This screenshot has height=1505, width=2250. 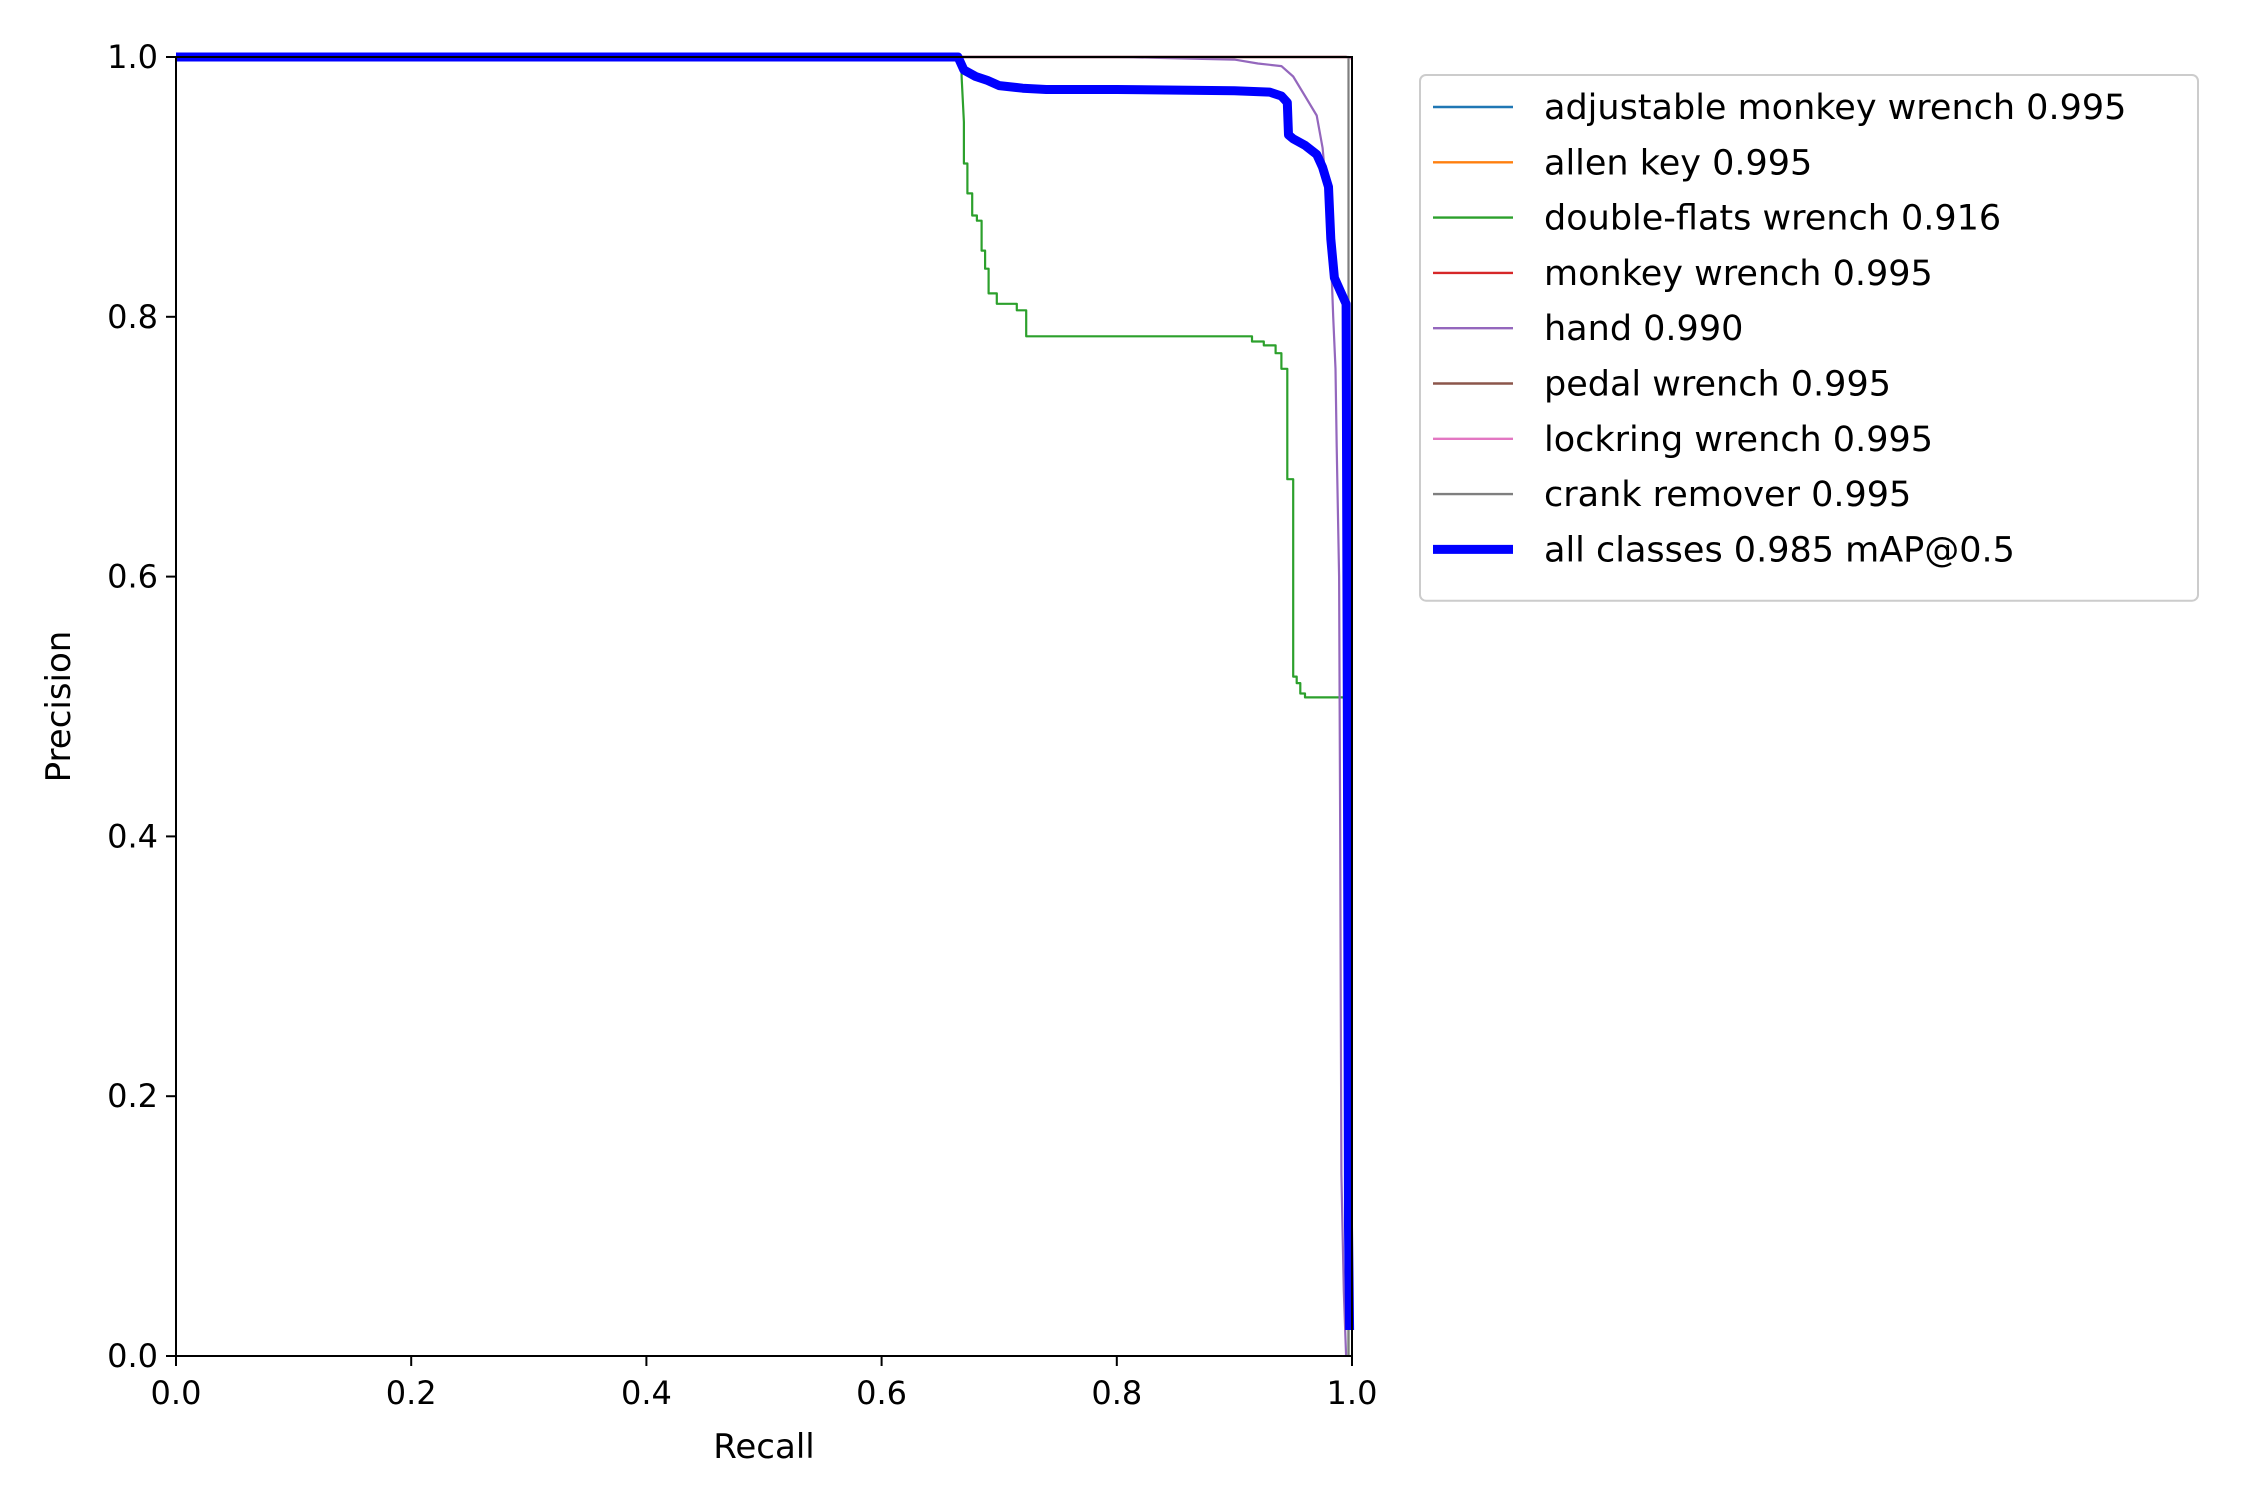 What do you see at coordinates (132, 577) in the screenshot?
I see `y-tick-label: 0.6` at bounding box center [132, 577].